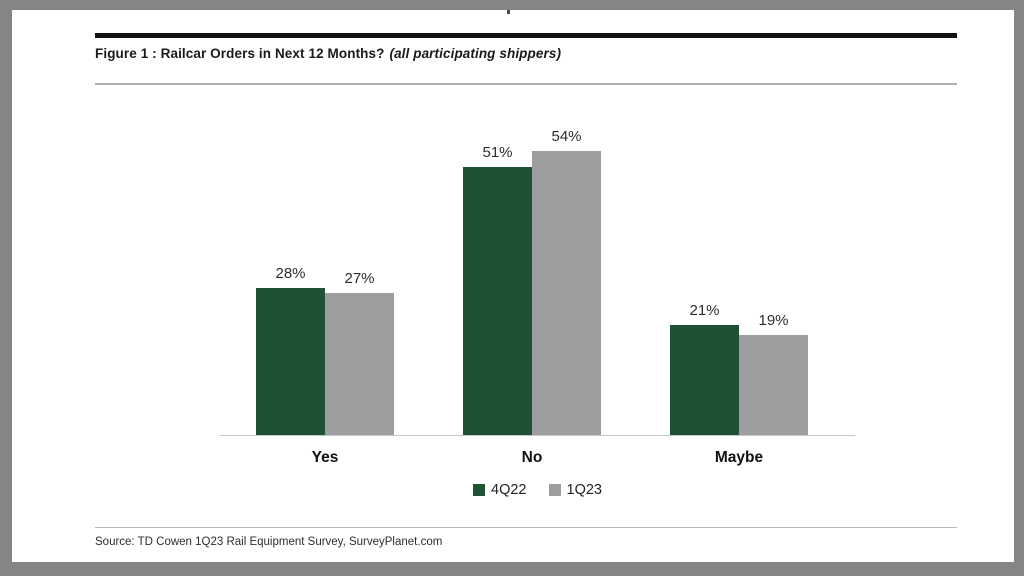 The width and height of the screenshot is (1024, 576). What do you see at coordinates (566, 293) in the screenshot?
I see `bar-1q23-no` at bounding box center [566, 293].